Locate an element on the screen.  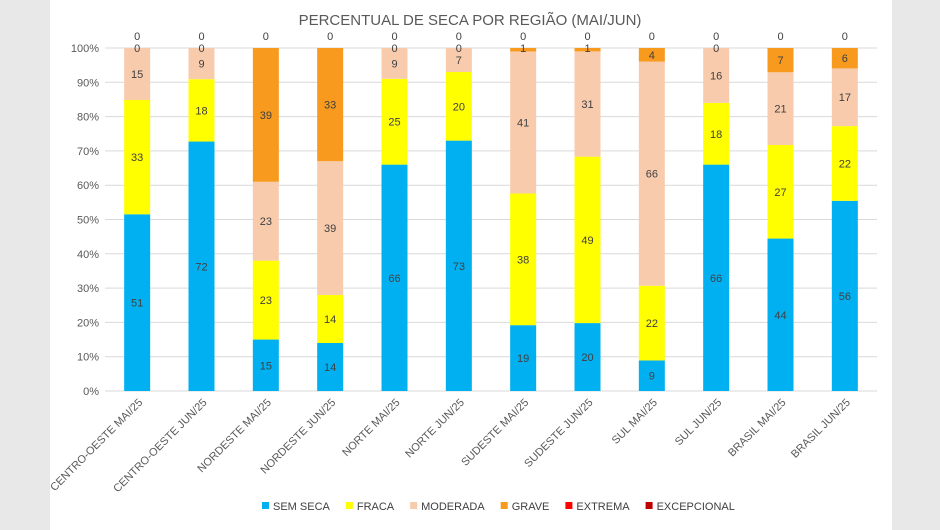
data-label: 17 is located at coordinates (845, 98).